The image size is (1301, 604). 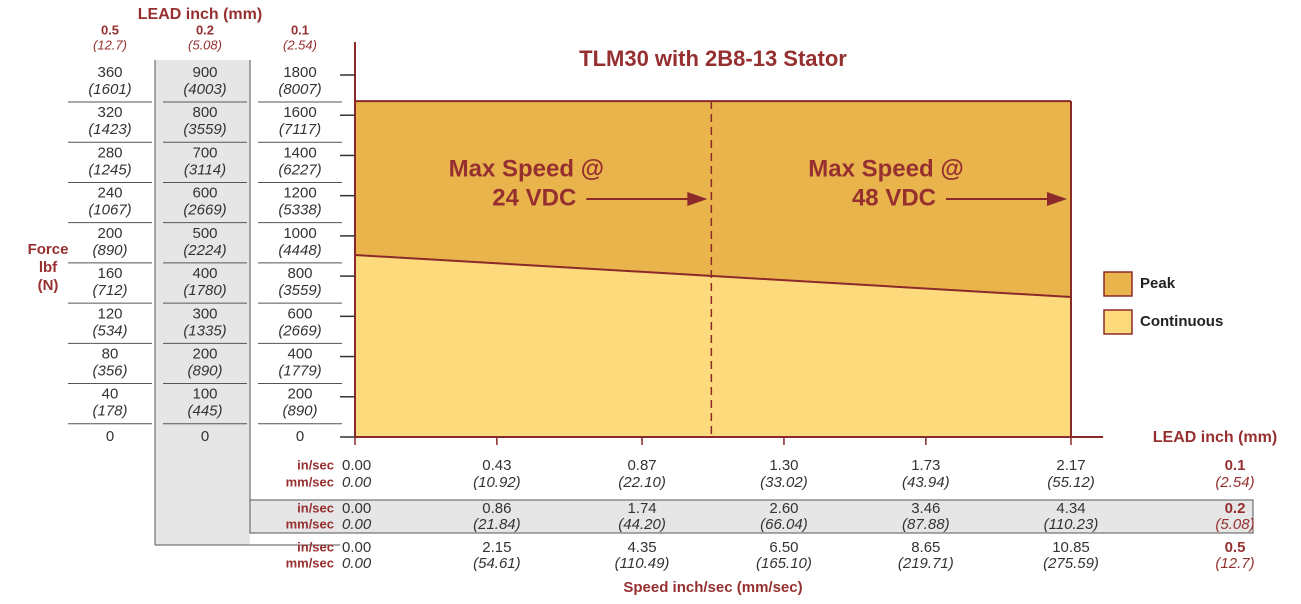 I want to click on x-tick-label: 2.60, so click(x=783, y=508).